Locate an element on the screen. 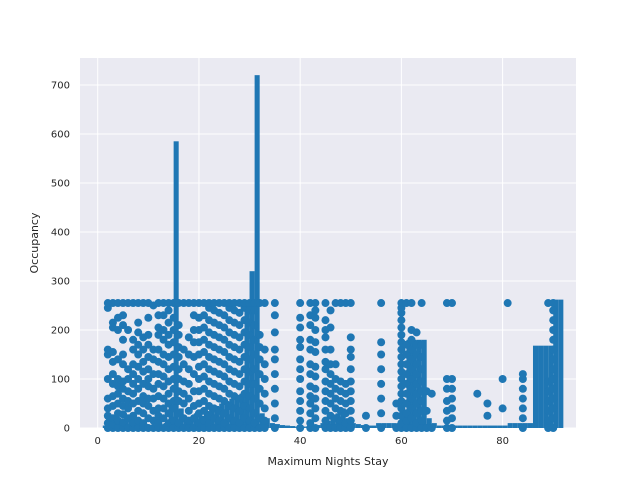 The height and width of the screenshot is (480, 640). x-tick-label: 0 is located at coordinates (98, 441).